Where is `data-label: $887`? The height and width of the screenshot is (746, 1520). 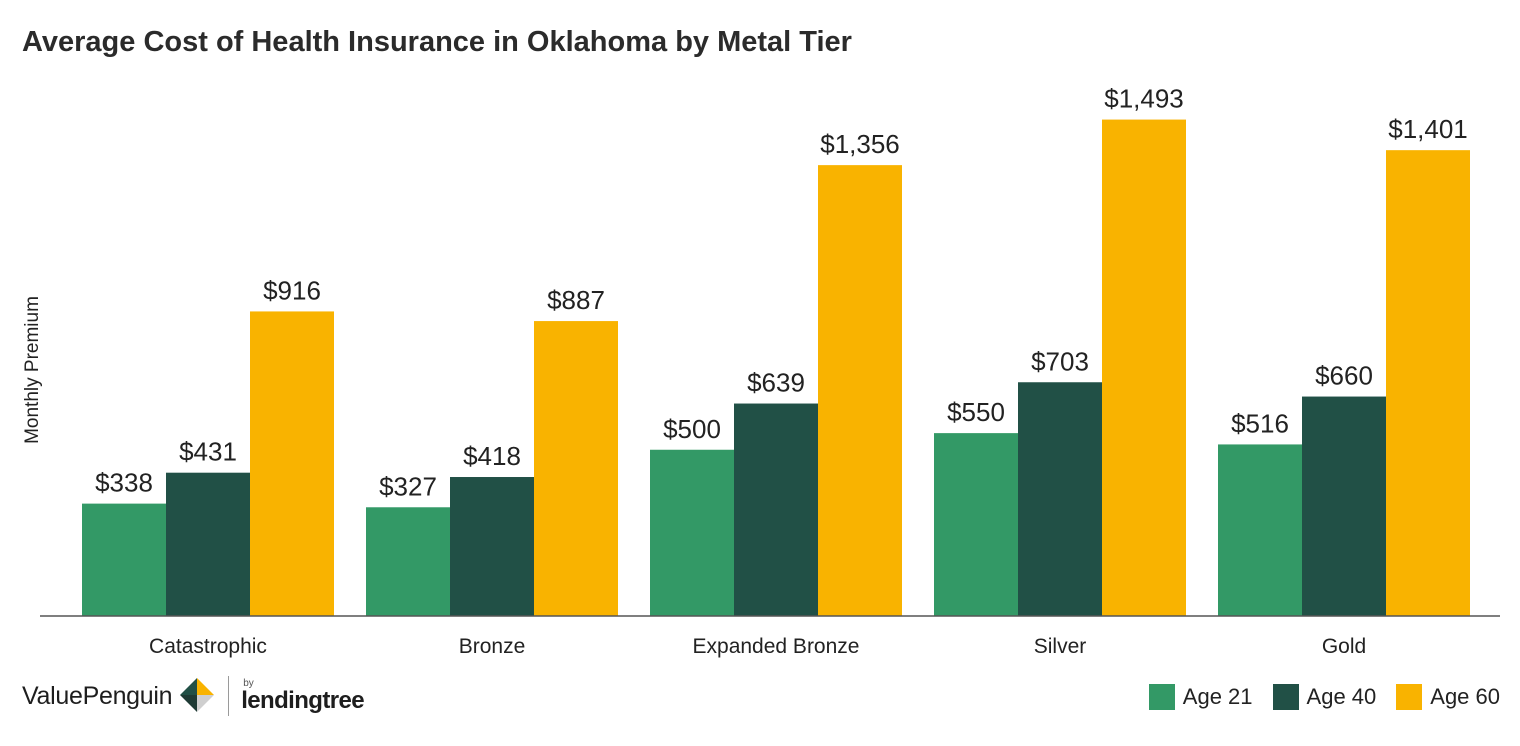
data-label: $887 is located at coordinates (576, 300).